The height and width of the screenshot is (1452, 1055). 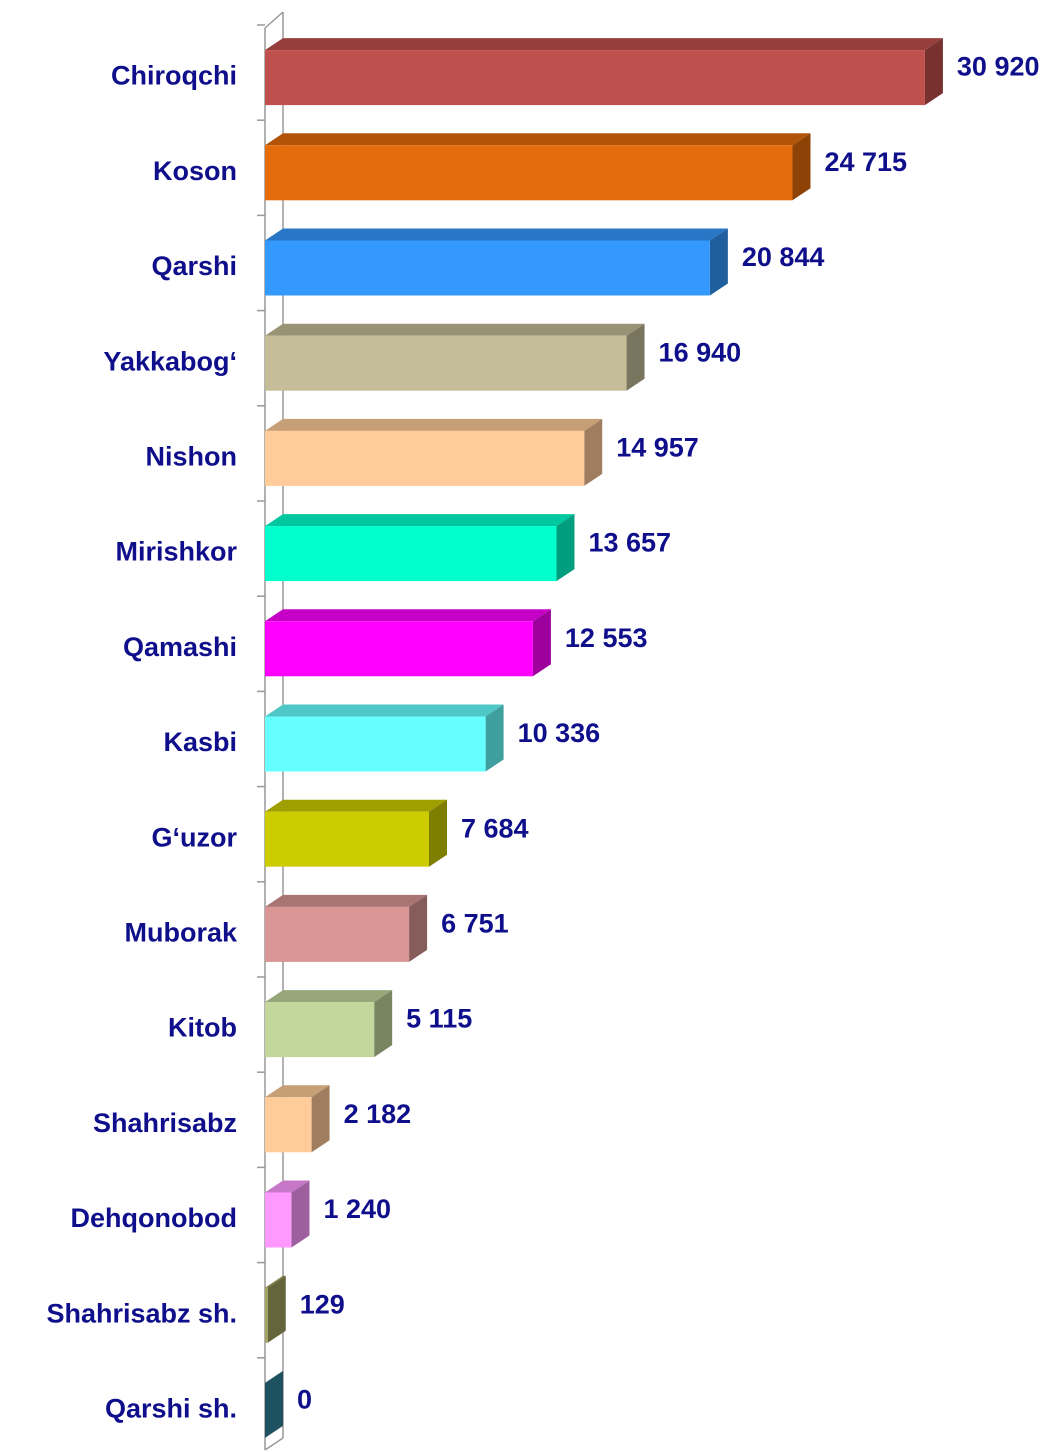 What do you see at coordinates (629, 543) in the screenshot?
I see `value-label: 13 657` at bounding box center [629, 543].